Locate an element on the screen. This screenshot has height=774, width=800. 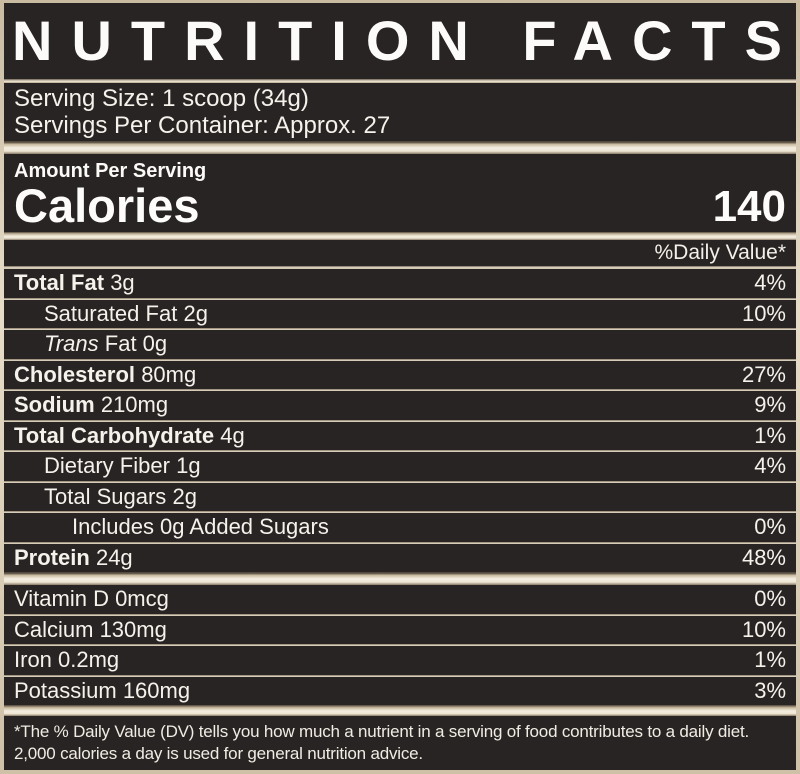
nutrient-amount: 24g is located at coordinates (114, 557).